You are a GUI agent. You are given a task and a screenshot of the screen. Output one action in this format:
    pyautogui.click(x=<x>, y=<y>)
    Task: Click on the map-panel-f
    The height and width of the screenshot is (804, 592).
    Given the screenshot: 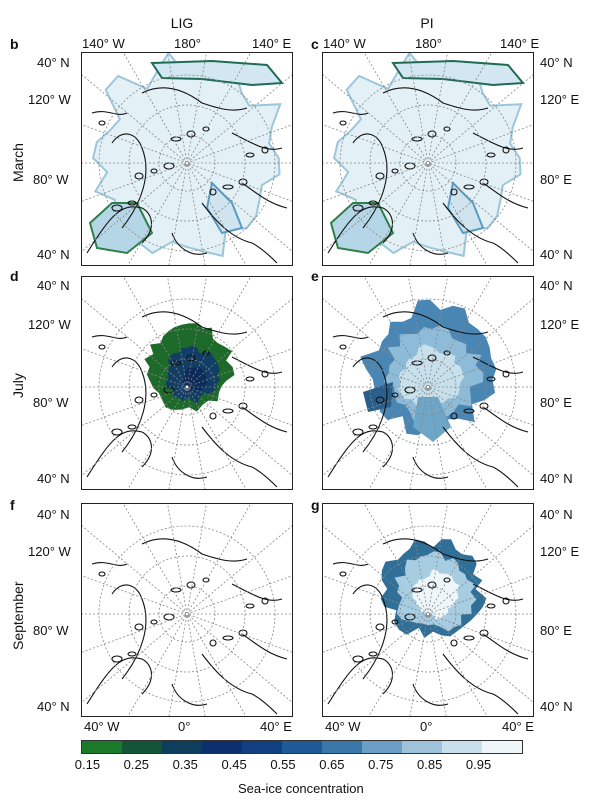 What is the action you would take?
    pyautogui.click(x=187, y=610)
    